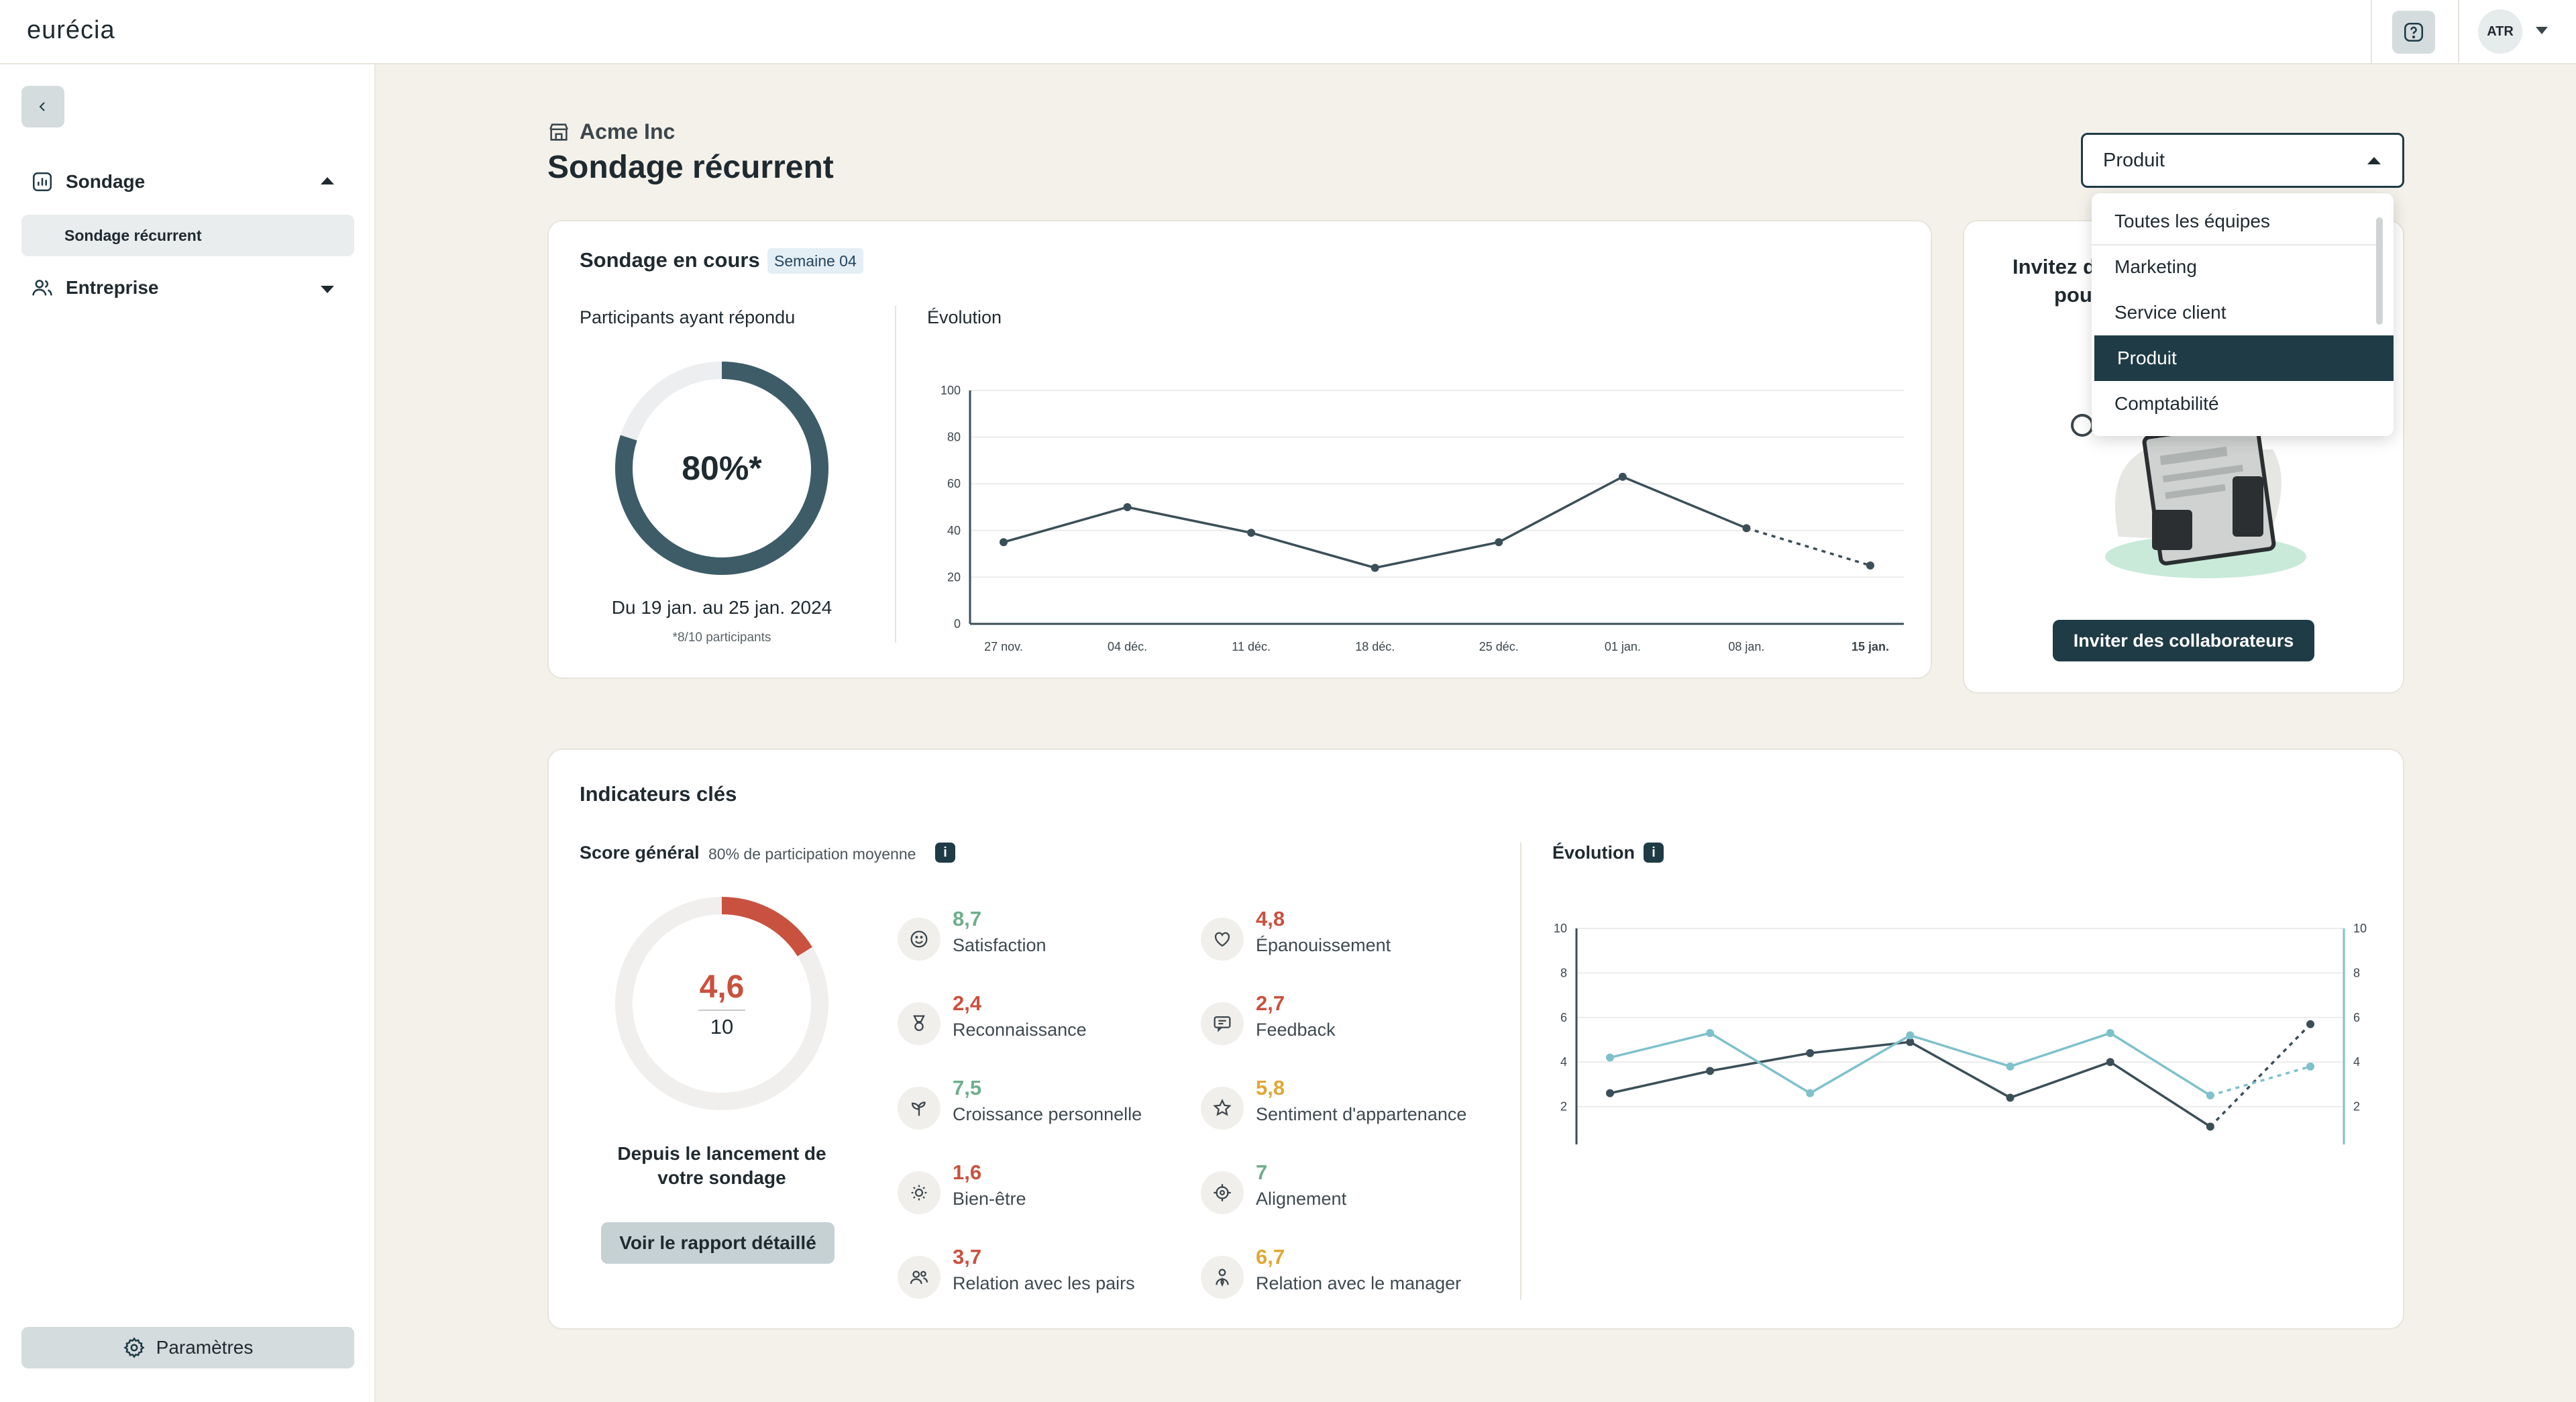 The height and width of the screenshot is (1402, 2576). Describe the element at coordinates (1045, 934) in the screenshot. I see `indicator-satisfaction: 8,7 Satisfaction` at that location.